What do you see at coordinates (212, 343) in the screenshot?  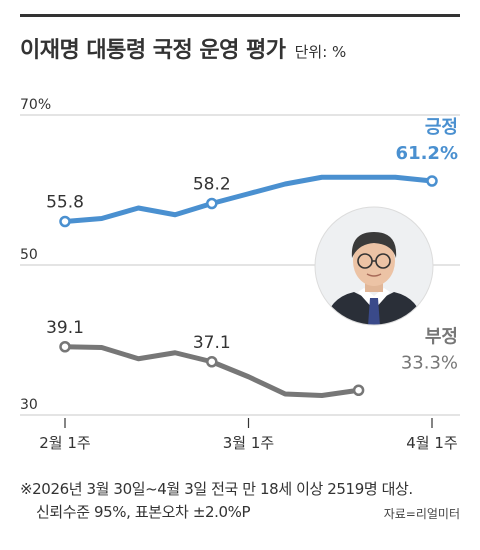 I see `data-label: 37.1` at bounding box center [212, 343].